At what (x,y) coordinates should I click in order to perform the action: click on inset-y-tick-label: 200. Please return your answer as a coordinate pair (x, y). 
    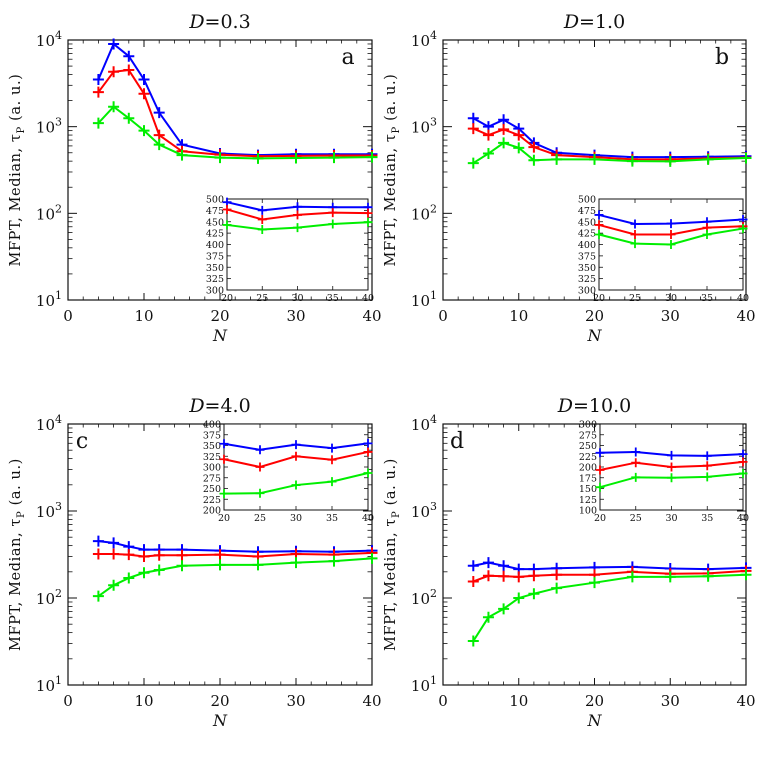
    Looking at the image, I should click on (212, 511).